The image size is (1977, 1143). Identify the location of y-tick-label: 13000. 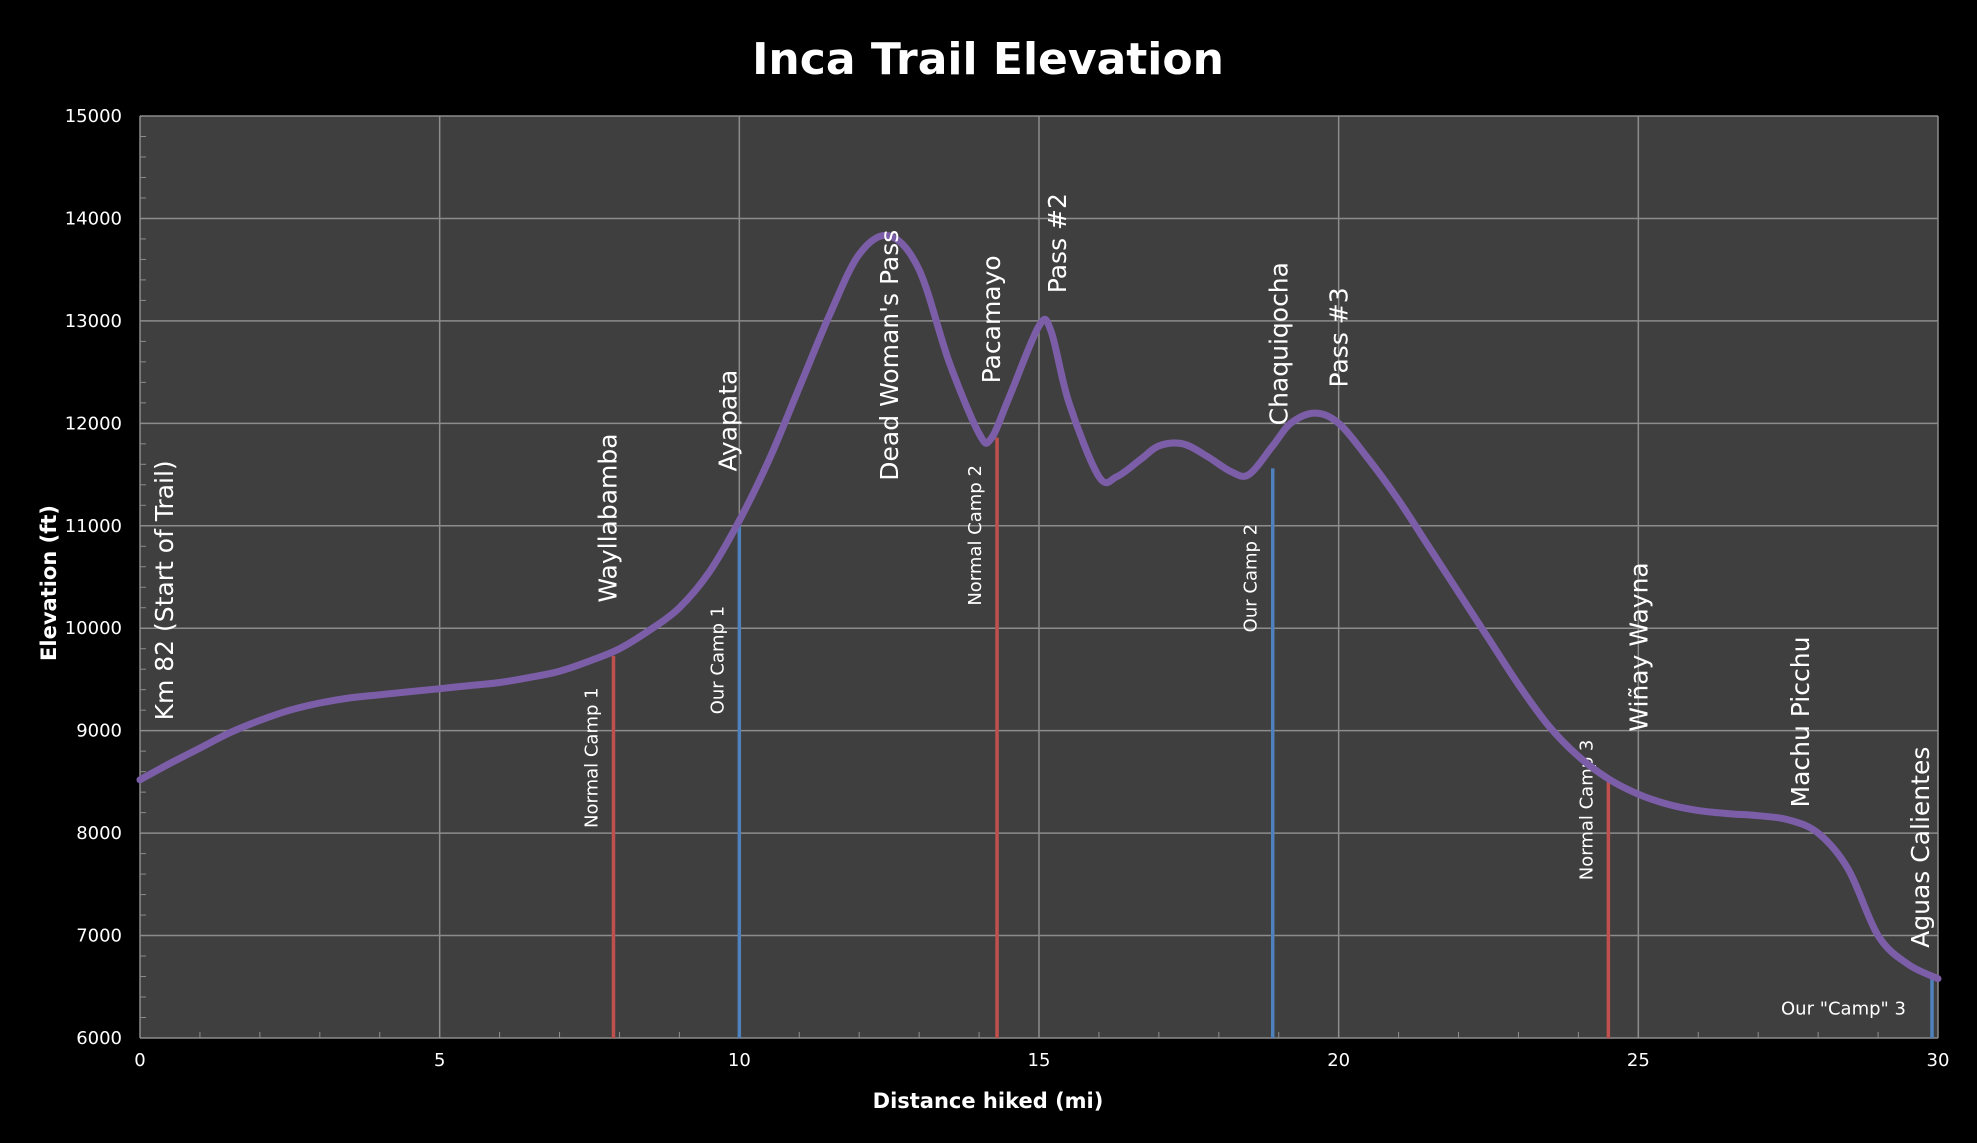
(93, 321).